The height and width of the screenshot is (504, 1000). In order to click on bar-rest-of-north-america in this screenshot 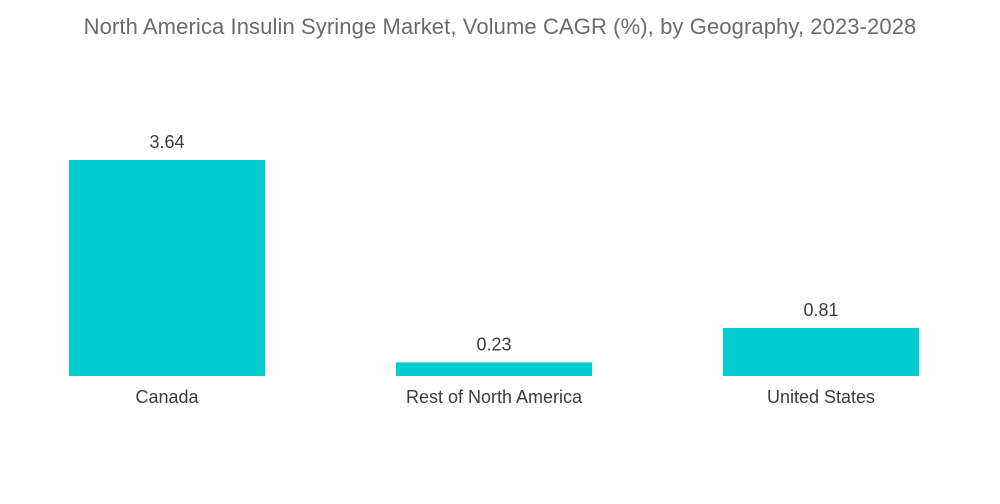, I will do `click(494, 369)`.